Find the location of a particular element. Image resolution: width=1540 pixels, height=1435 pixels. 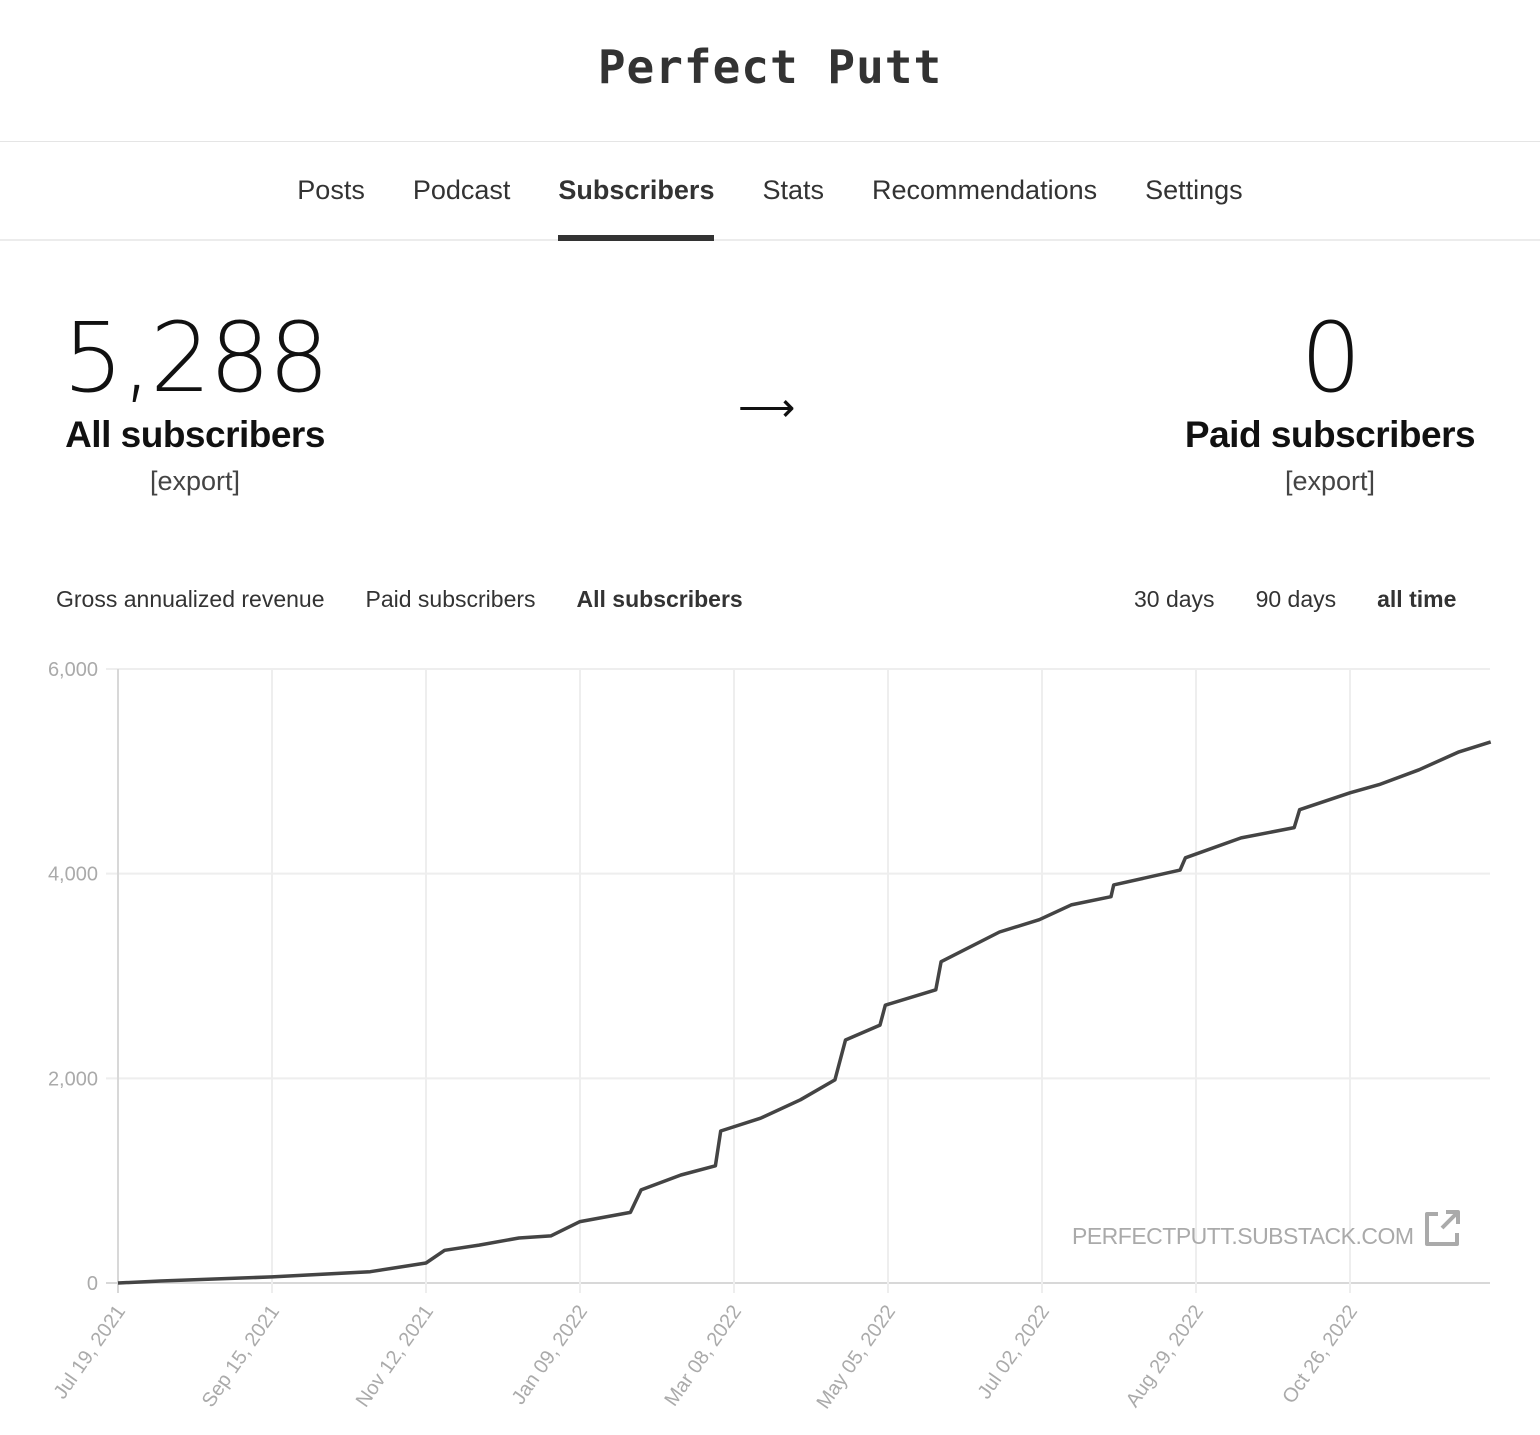

nav-recommendations: Recommendations is located at coordinates (985, 190).